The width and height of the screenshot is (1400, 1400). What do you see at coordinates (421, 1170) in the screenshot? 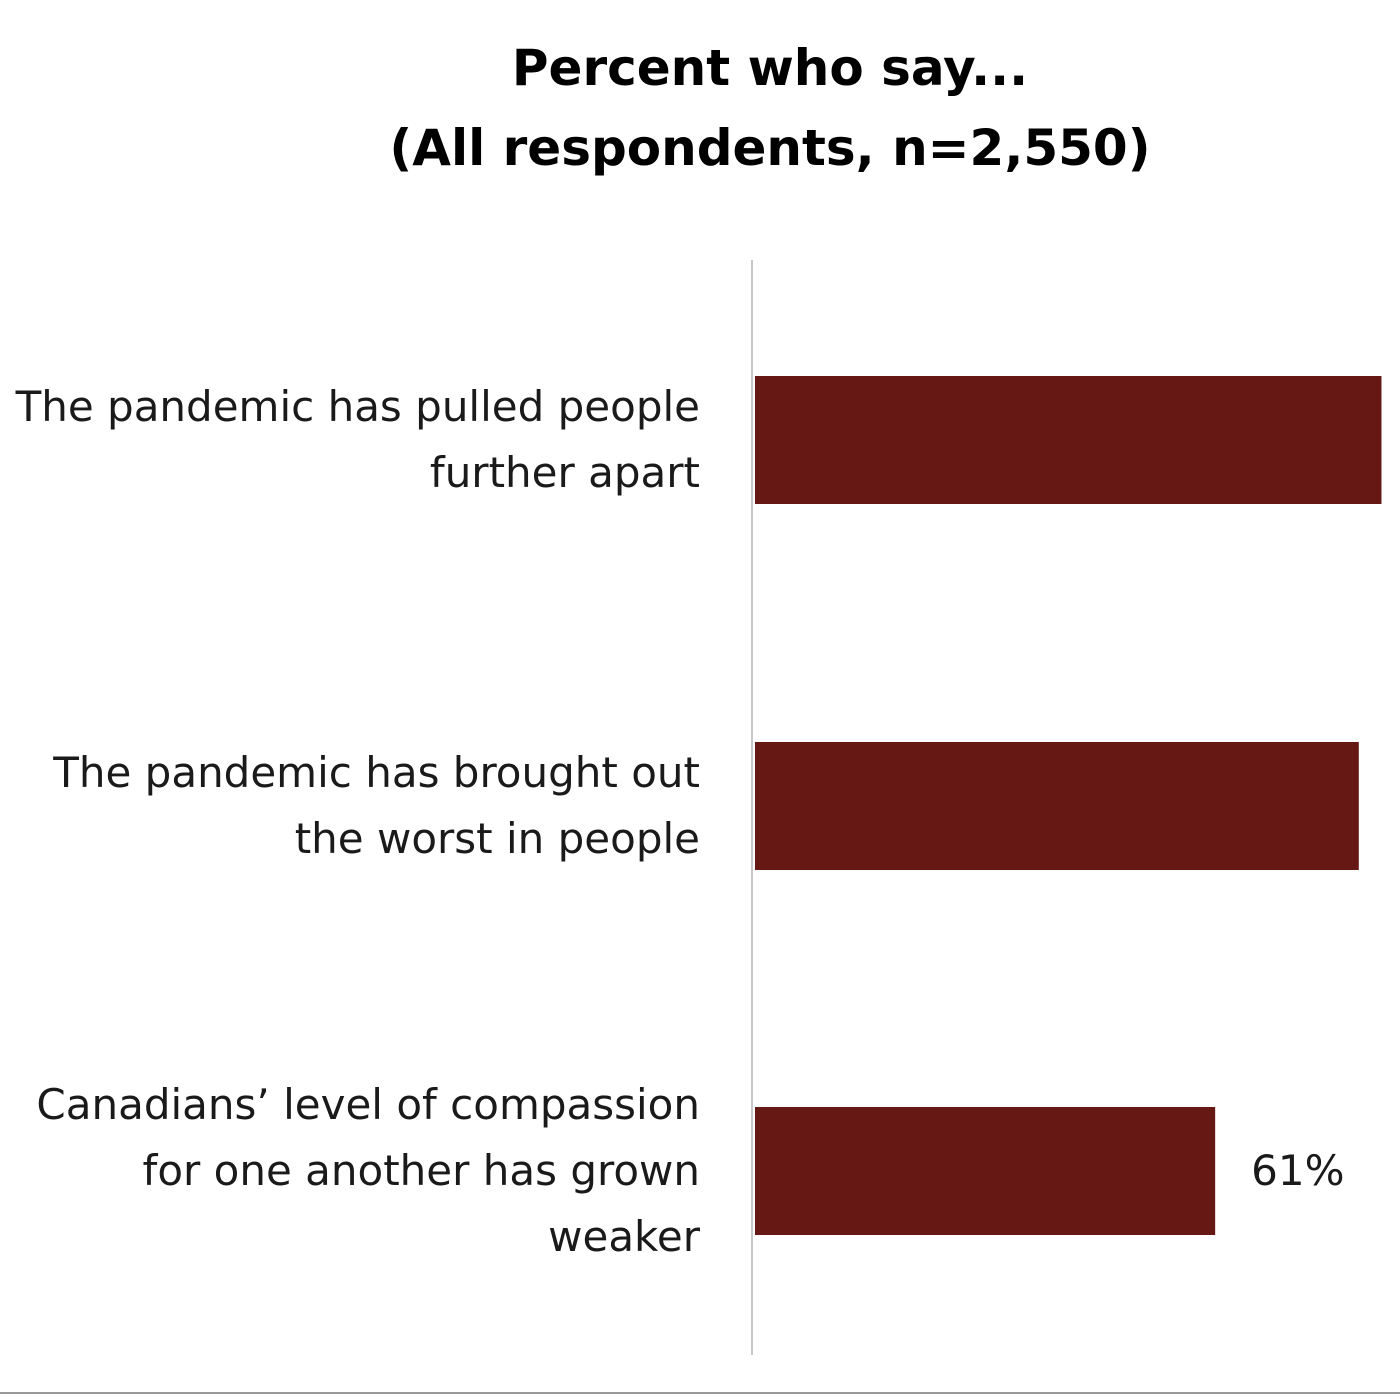
I see `category-label-3-line-2: for one another has grown` at bounding box center [421, 1170].